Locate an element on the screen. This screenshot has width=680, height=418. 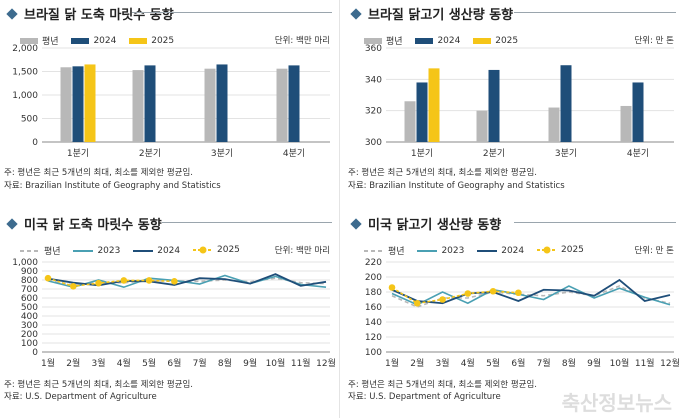
y-tick-label: 700 is located at coordinates (29, 290).